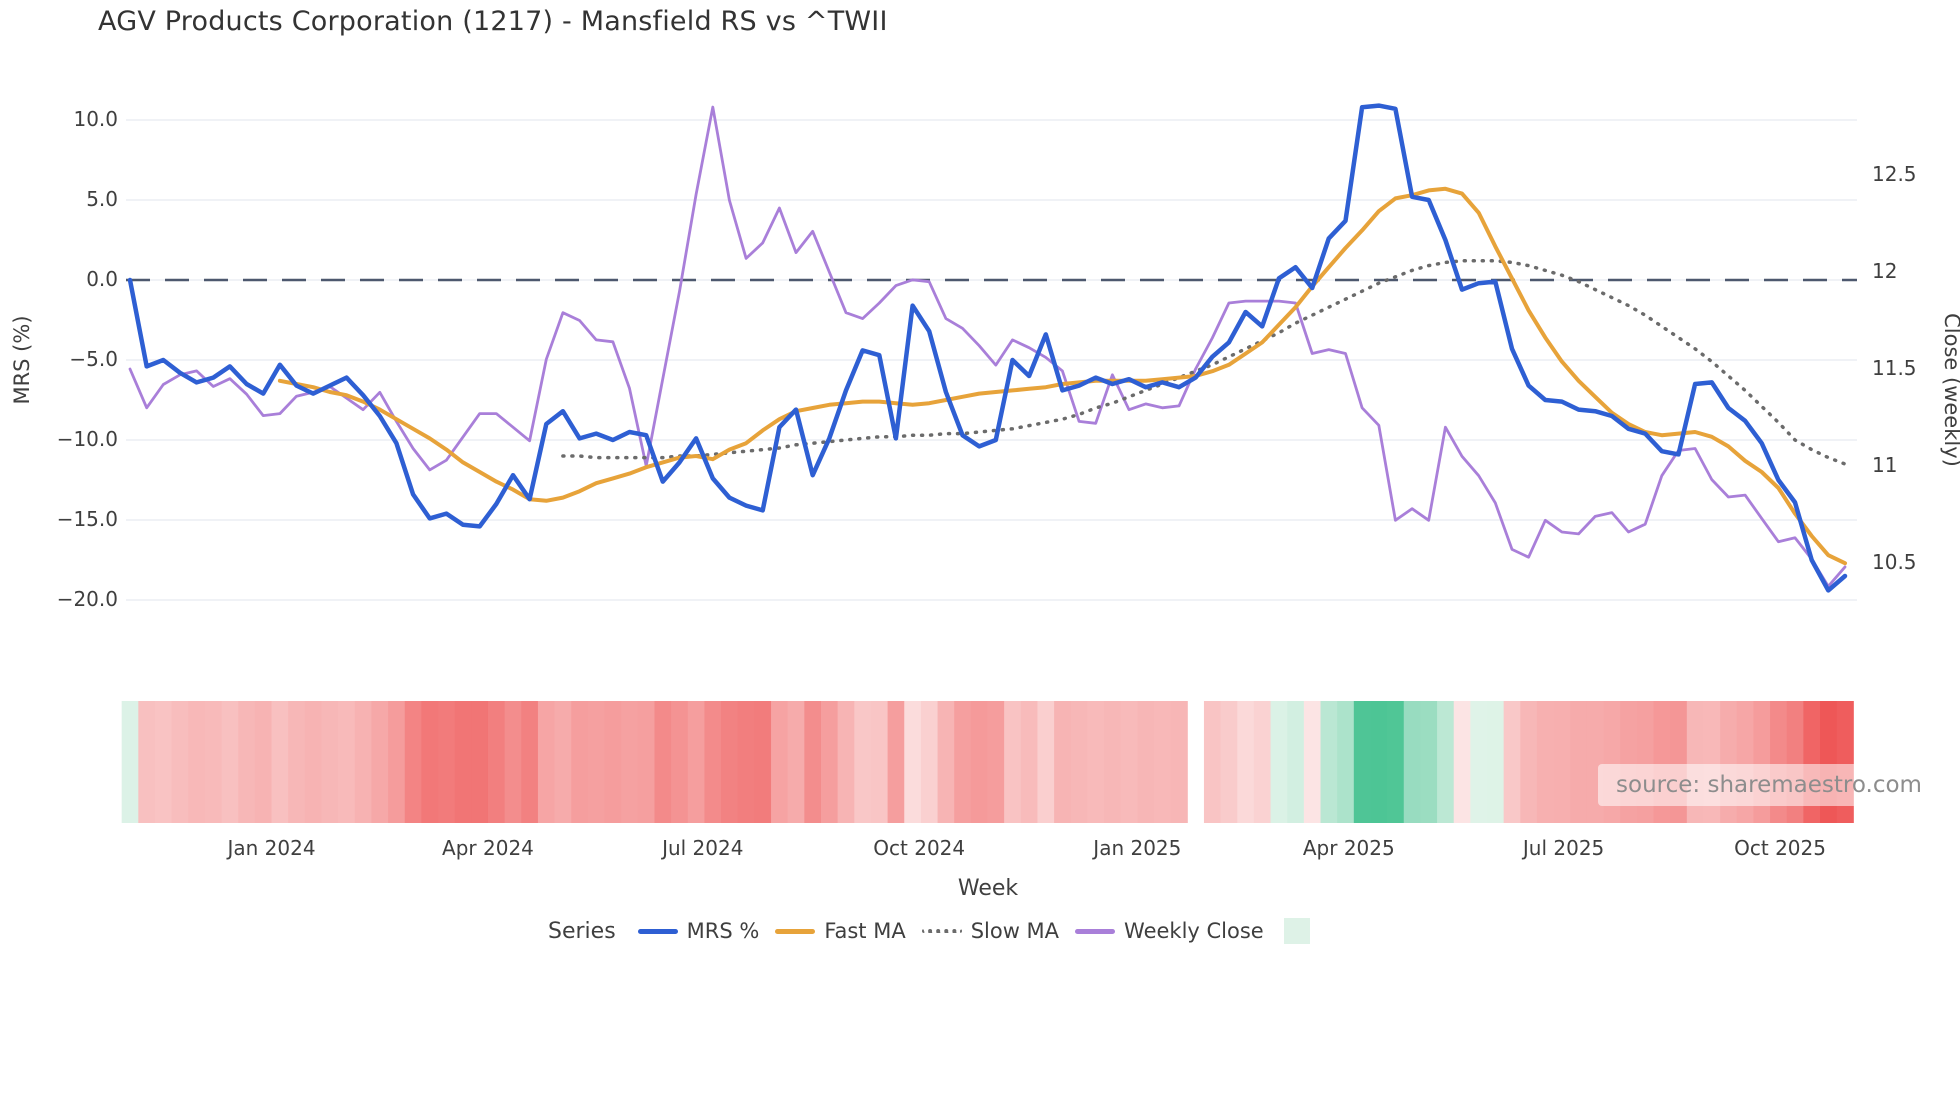  What do you see at coordinates (1885, 271) in the screenshot?
I see `y-tick-label-right: 12` at bounding box center [1885, 271].